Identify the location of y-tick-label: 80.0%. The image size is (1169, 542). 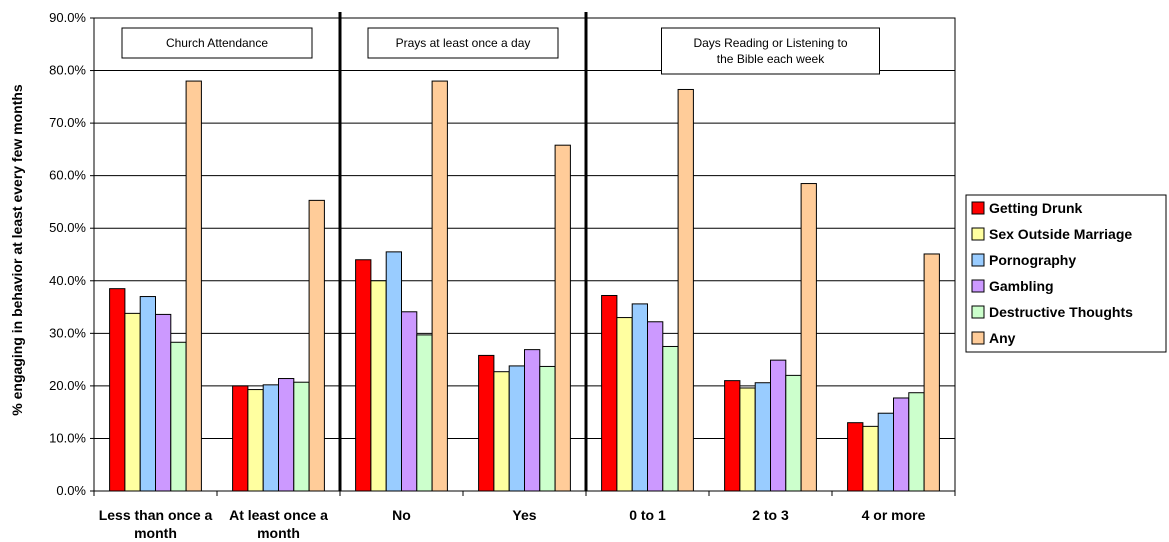
(67, 70).